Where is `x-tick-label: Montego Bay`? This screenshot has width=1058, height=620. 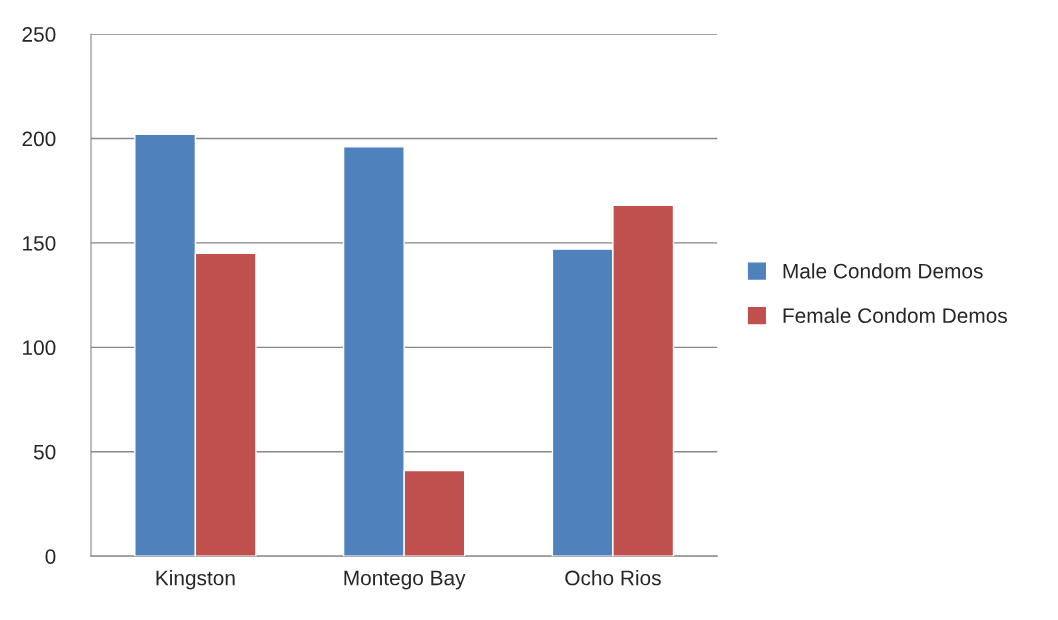 x-tick-label: Montego Bay is located at coordinates (405, 580).